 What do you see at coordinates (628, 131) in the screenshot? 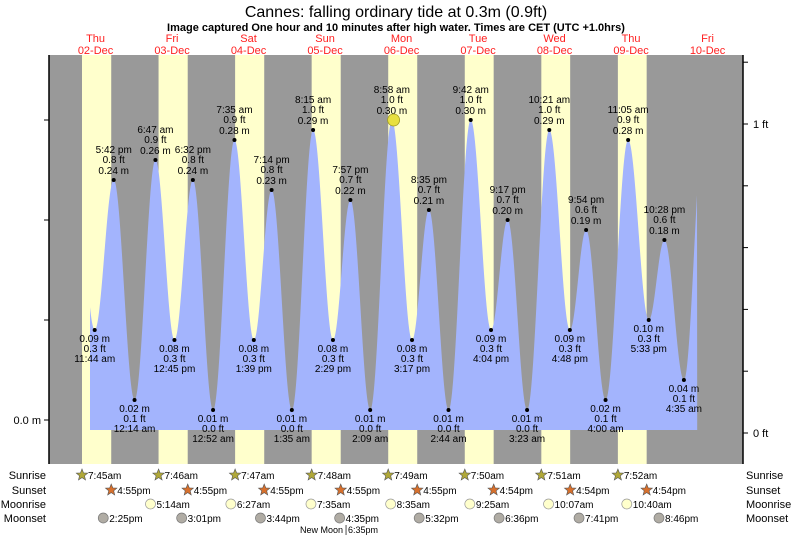
I see `tide-m-label: 0.28 m` at bounding box center [628, 131].